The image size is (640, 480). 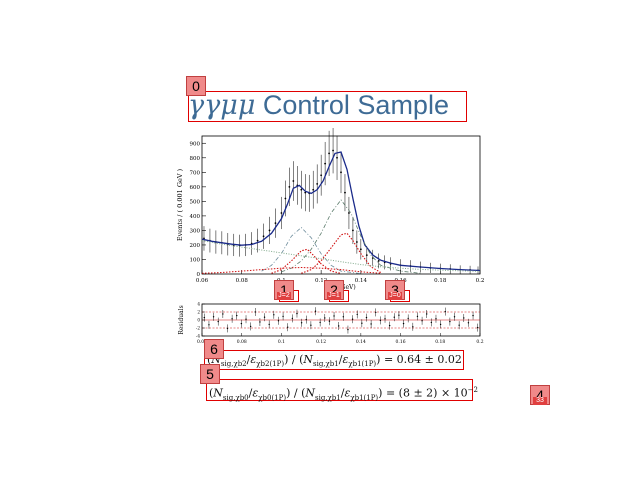 What do you see at coordinates (198, 304) in the screenshot?
I see `resid-y-tick-label-4: 4` at bounding box center [198, 304].